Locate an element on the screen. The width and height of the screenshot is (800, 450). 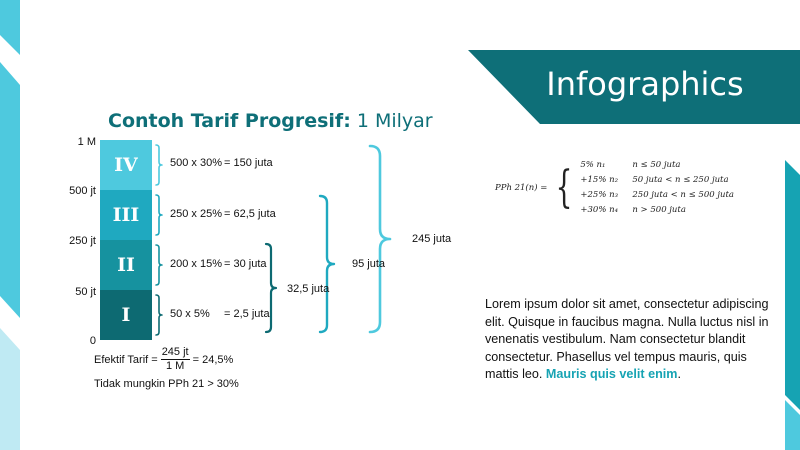
formula-rate: +25% n₃ is located at coordinates (599, 195).